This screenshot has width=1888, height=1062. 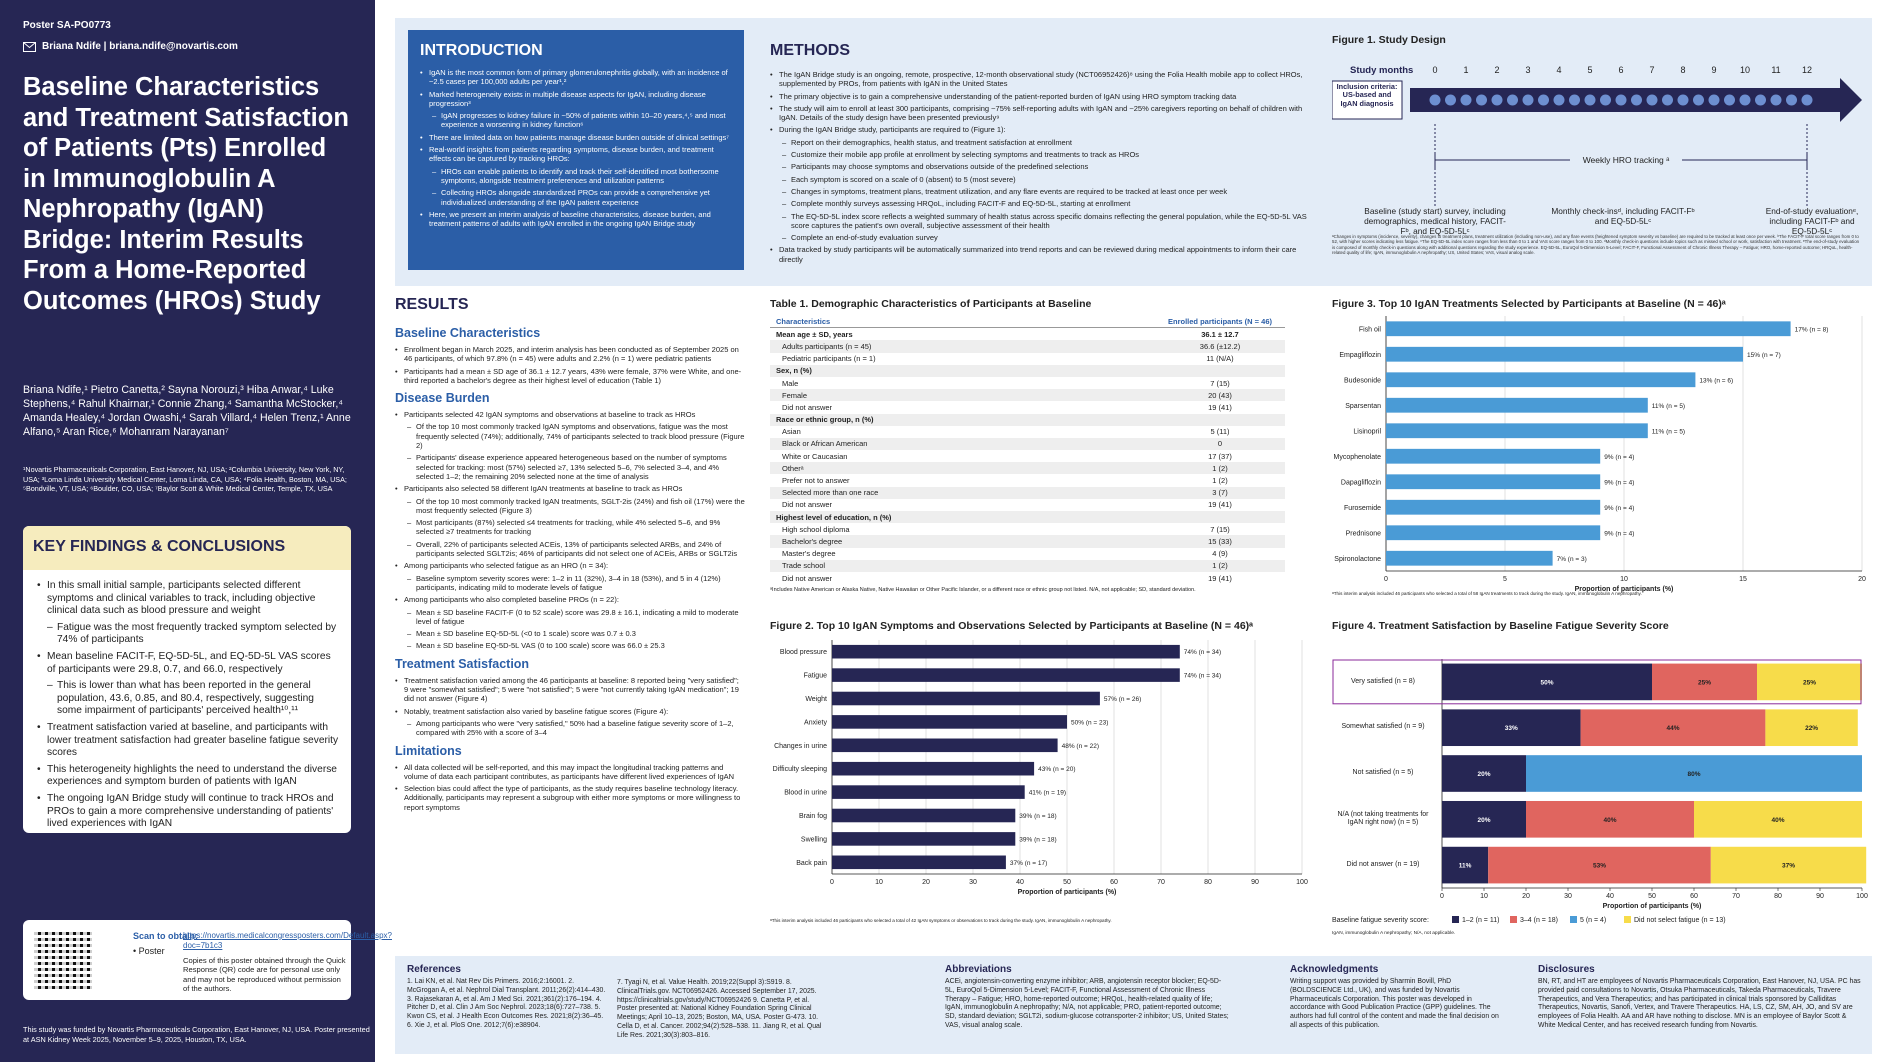 What do you see at coordinates (1434, 70) in the screenshot?
I see `month-tick: 0` at bounding box center [1434, 70].